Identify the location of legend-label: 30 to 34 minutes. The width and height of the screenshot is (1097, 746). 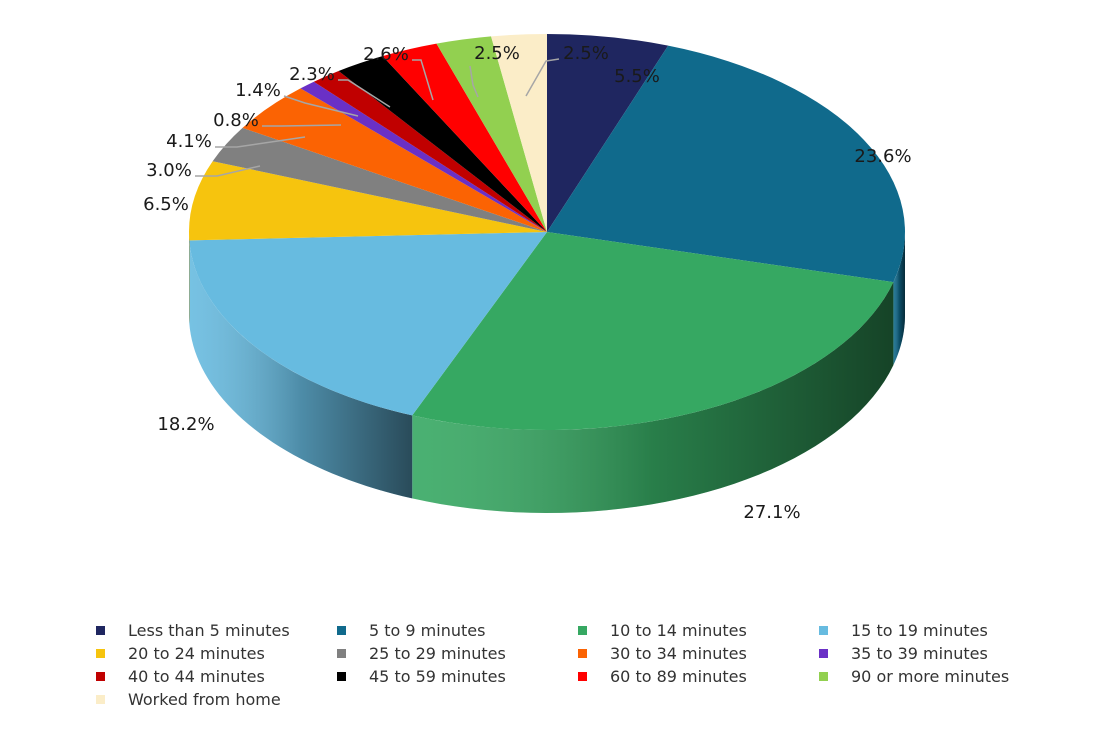
(678, 653).